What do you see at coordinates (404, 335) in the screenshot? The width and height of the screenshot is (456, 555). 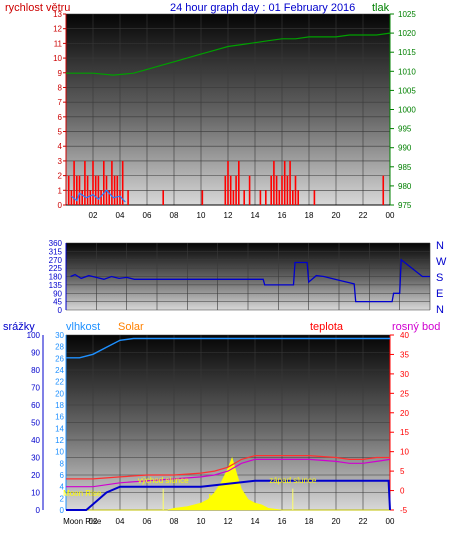 I see `temperature-tick-label: 40` at bounding box center [404, 335].